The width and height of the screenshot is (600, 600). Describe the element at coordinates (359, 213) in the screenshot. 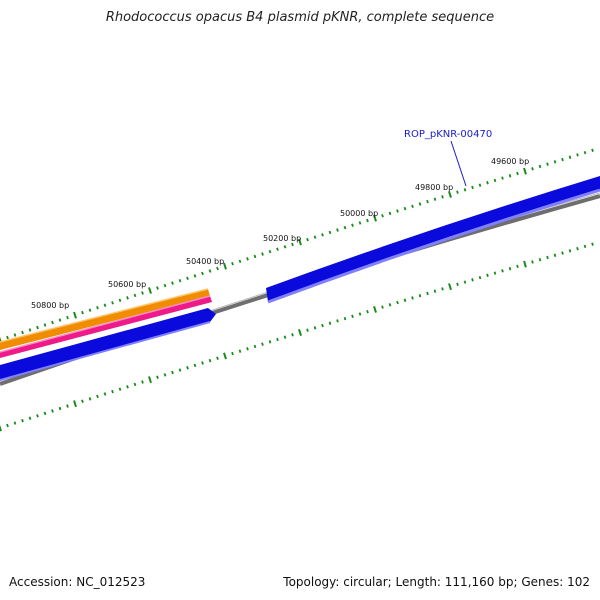

I see `tick-label-50000: 50000 bp` at that location.